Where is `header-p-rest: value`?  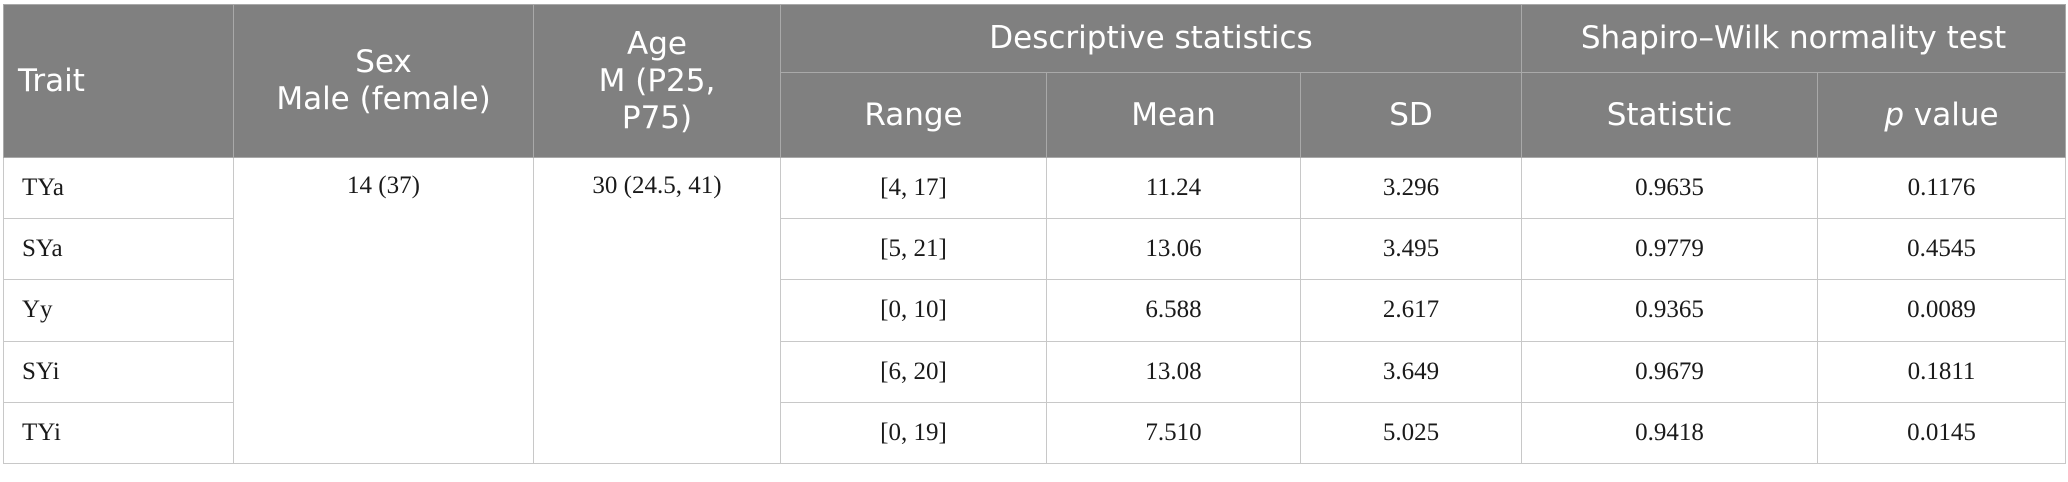
header-p-rest: value is located at coordinates (1951, 114).